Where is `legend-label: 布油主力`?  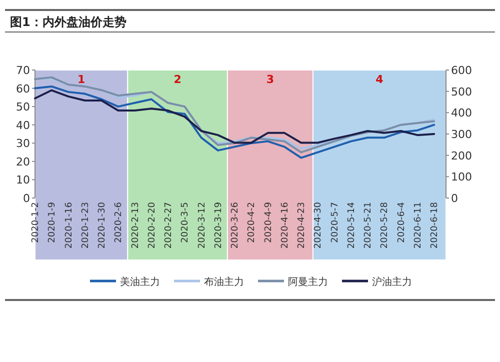
legend-label: 布油主力 is located at coordinates (224, 282).